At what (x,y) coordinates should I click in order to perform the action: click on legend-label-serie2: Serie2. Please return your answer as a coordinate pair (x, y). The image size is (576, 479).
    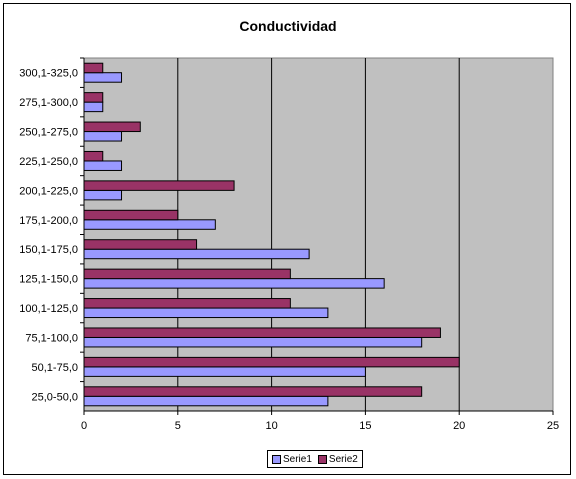
    Looking at the image, I should click on (343, 459).